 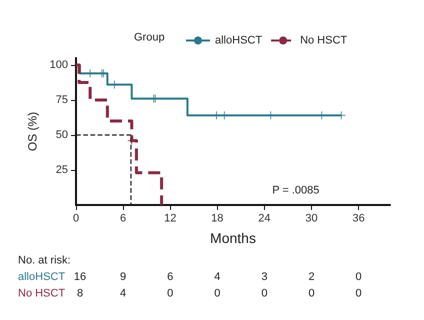 What do you see at coordinates (33, 132) in the screenshot?
I see `y-axis-title: OS (%)` at bounding box center [33, 132].